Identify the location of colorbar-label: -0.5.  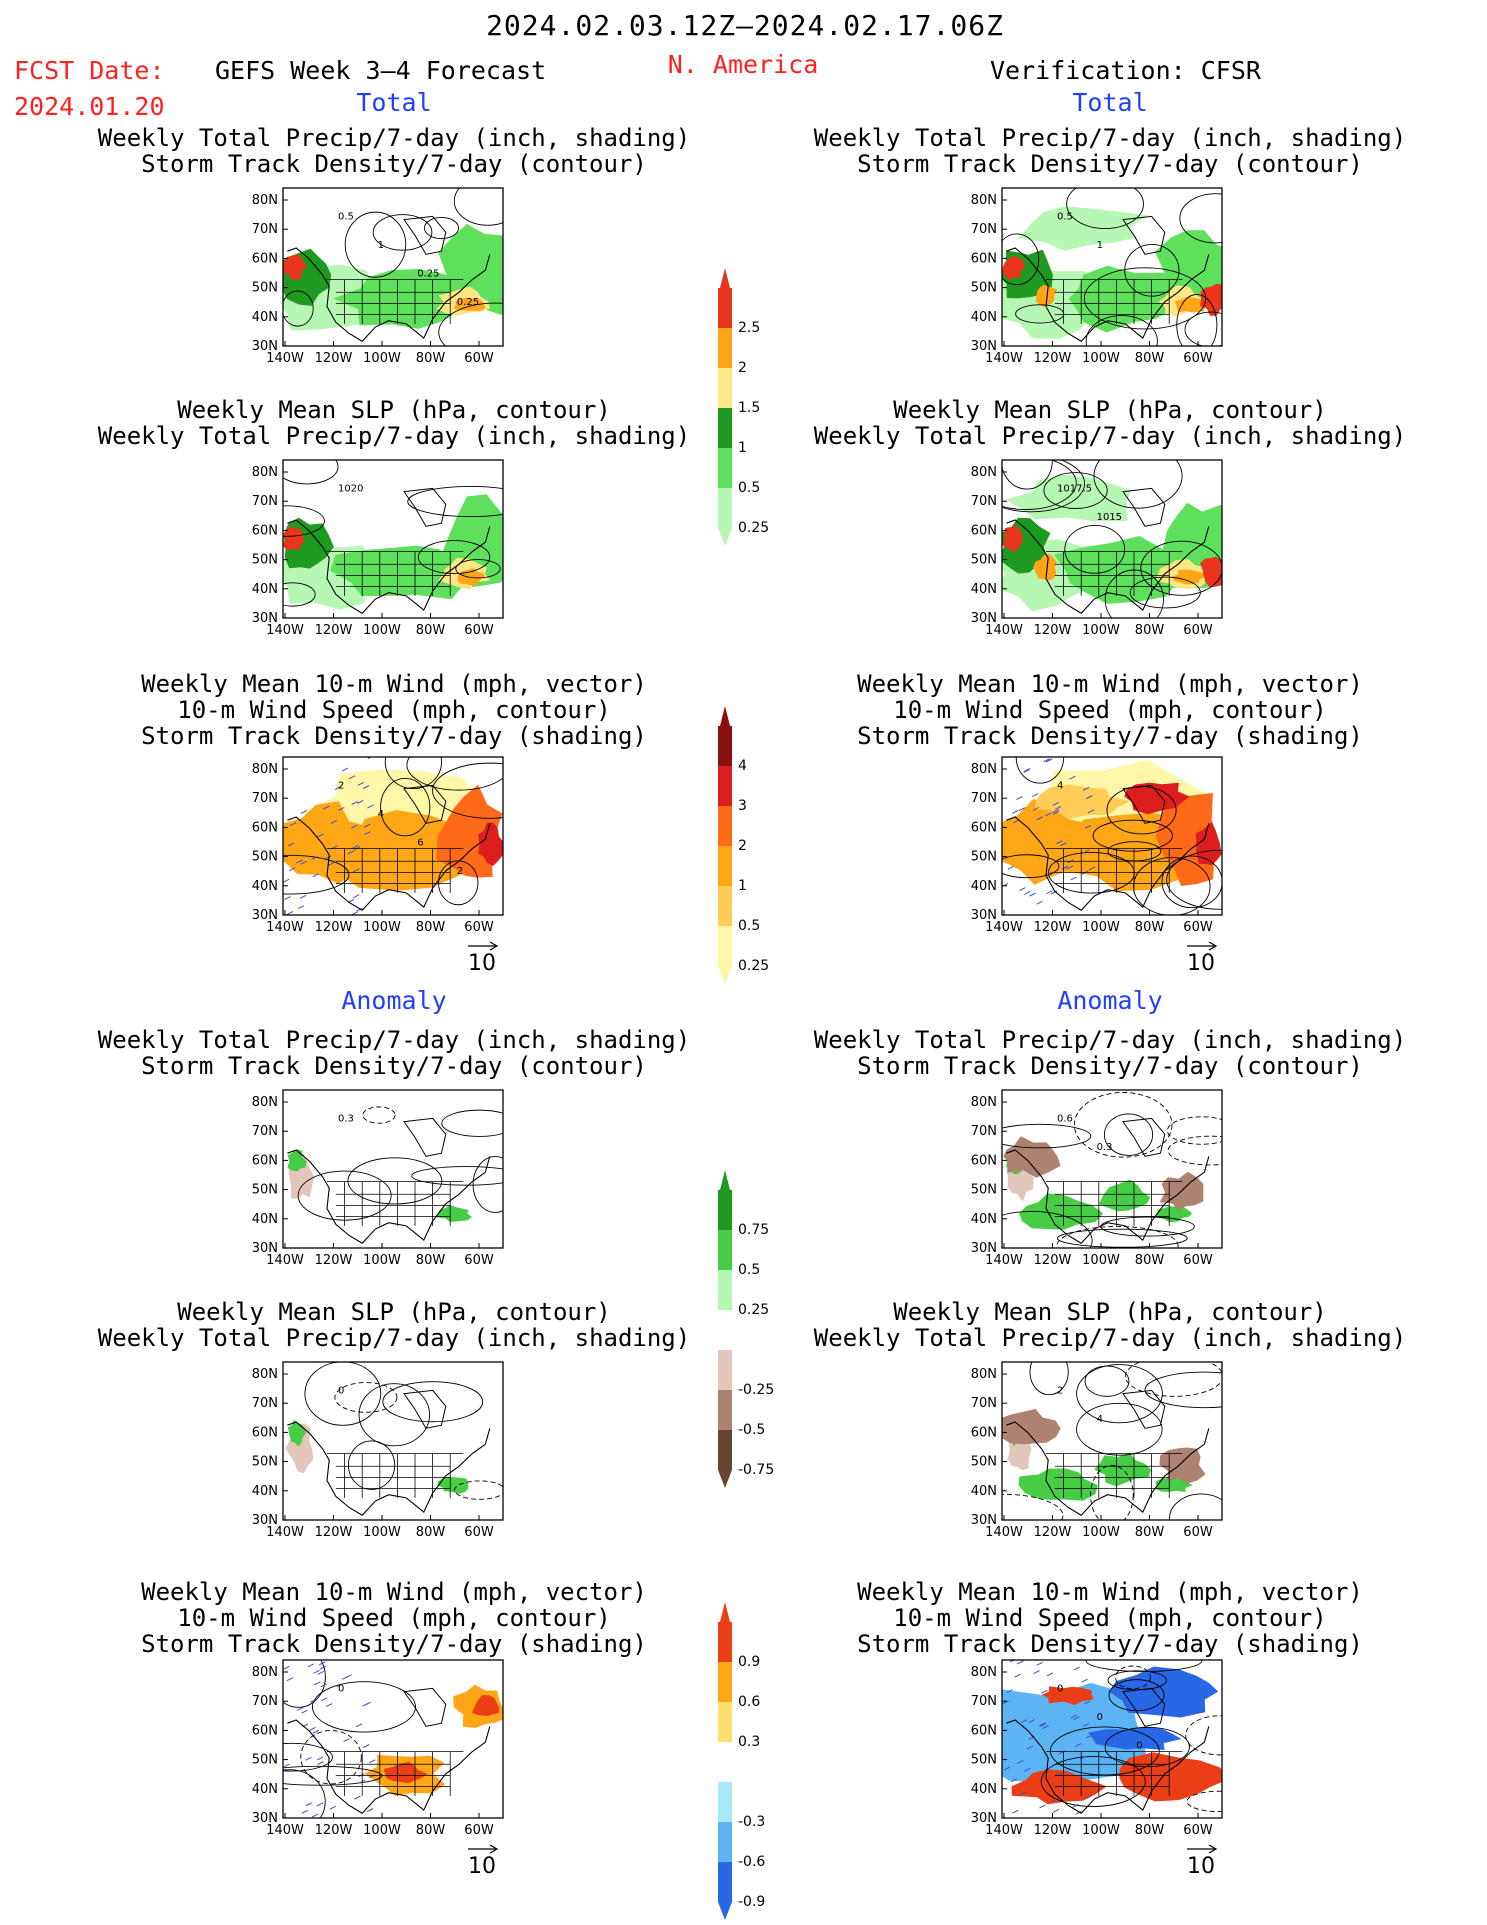
(751, 1430).